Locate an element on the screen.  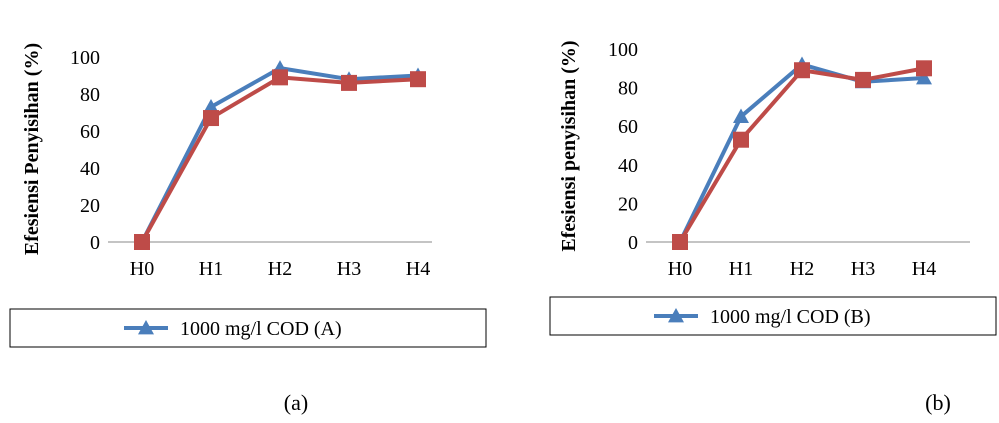
y-axis-label: Efesiensi Penyisihan (%) is located at coordinates (32, 149).